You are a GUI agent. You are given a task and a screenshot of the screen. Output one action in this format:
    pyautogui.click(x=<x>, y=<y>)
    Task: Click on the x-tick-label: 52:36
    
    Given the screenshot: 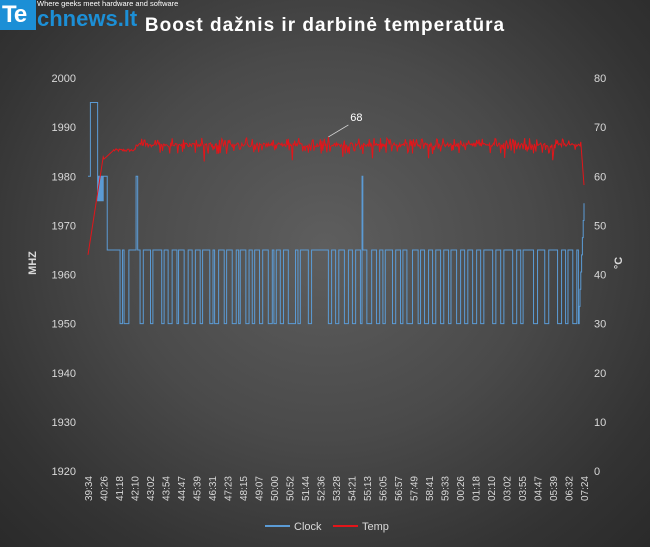 What is the action you would take?
    pyautogui.click(x=322, y=488)
    